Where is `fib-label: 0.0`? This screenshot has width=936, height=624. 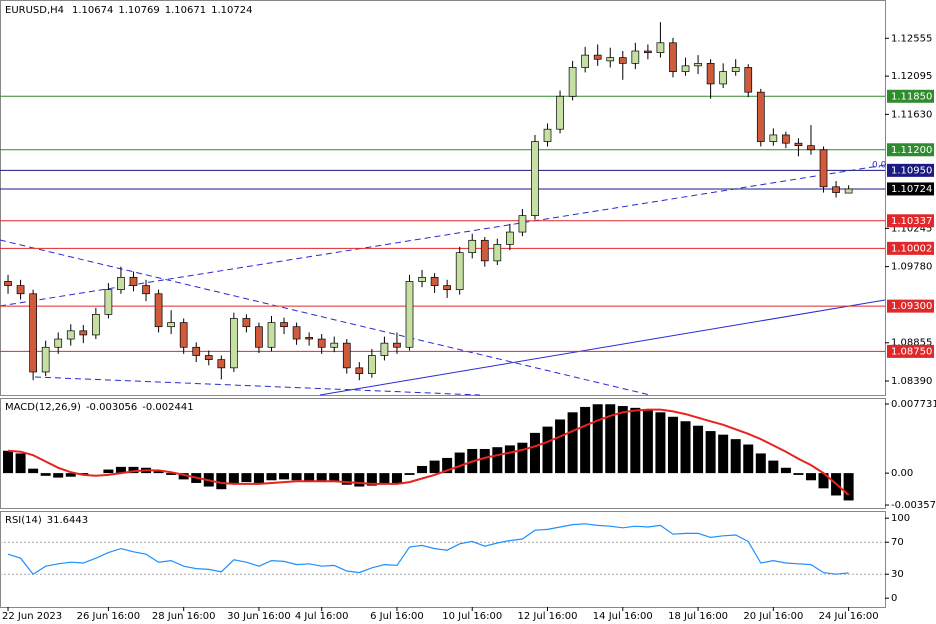
fib-label: 0.0 is located at coordinates (879, 166).